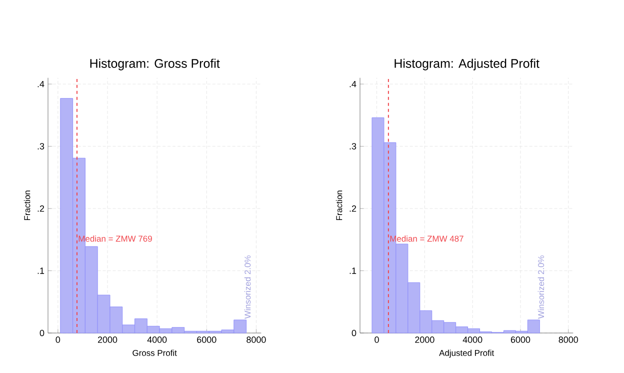 The image size is (624, 373). What do you see at coordinates (427, 238) in the screenshot?
I see `ref-line-label: Median = ZMW 487` at bounding box center [427, 238].